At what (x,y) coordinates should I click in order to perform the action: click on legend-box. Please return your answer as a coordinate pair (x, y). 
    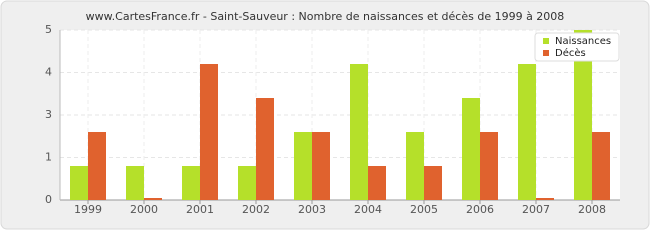
    Looking at the image, I should click on (577, 47).